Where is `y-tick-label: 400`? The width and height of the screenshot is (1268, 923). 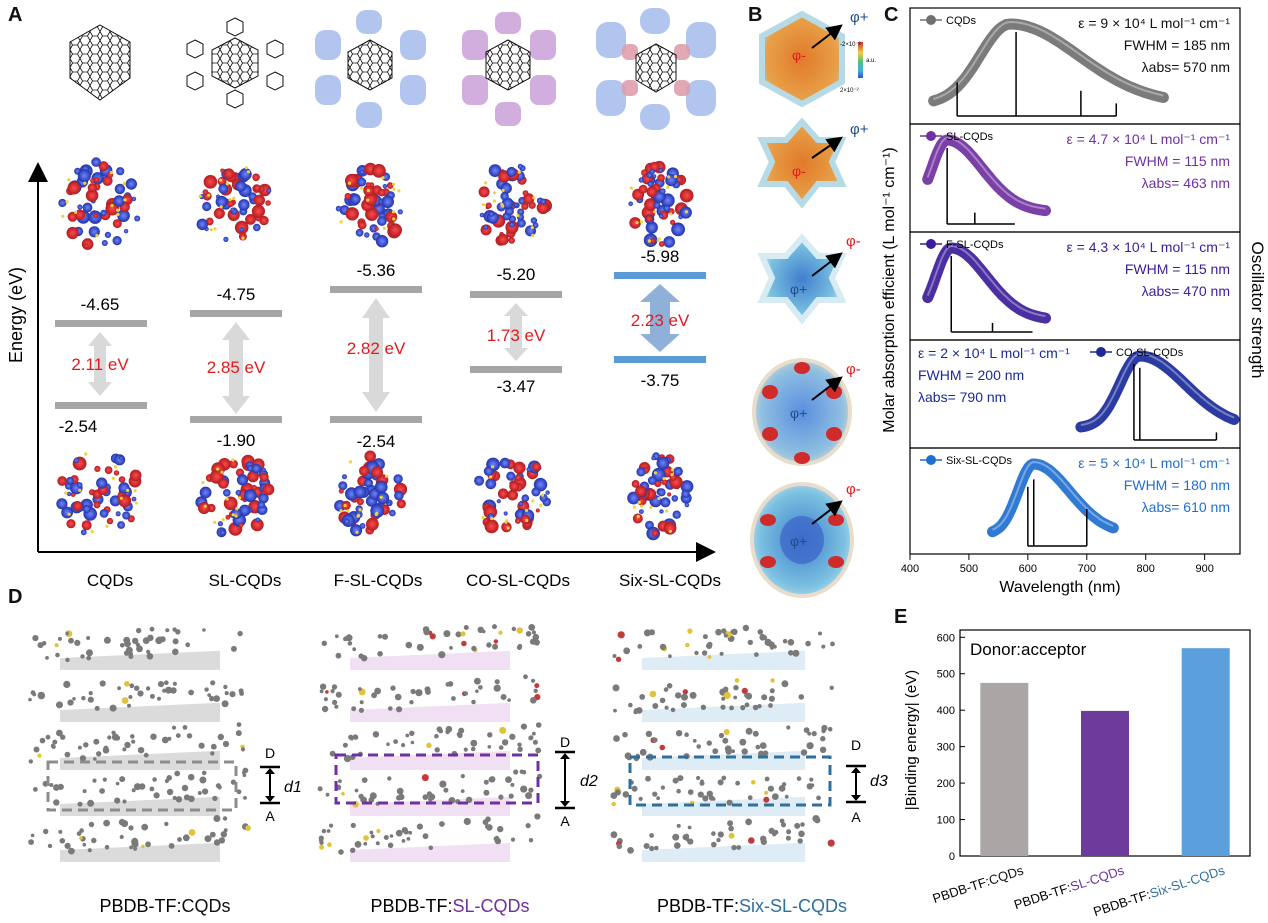 y-tick-label: 400 is located at coordinates (946, 711).